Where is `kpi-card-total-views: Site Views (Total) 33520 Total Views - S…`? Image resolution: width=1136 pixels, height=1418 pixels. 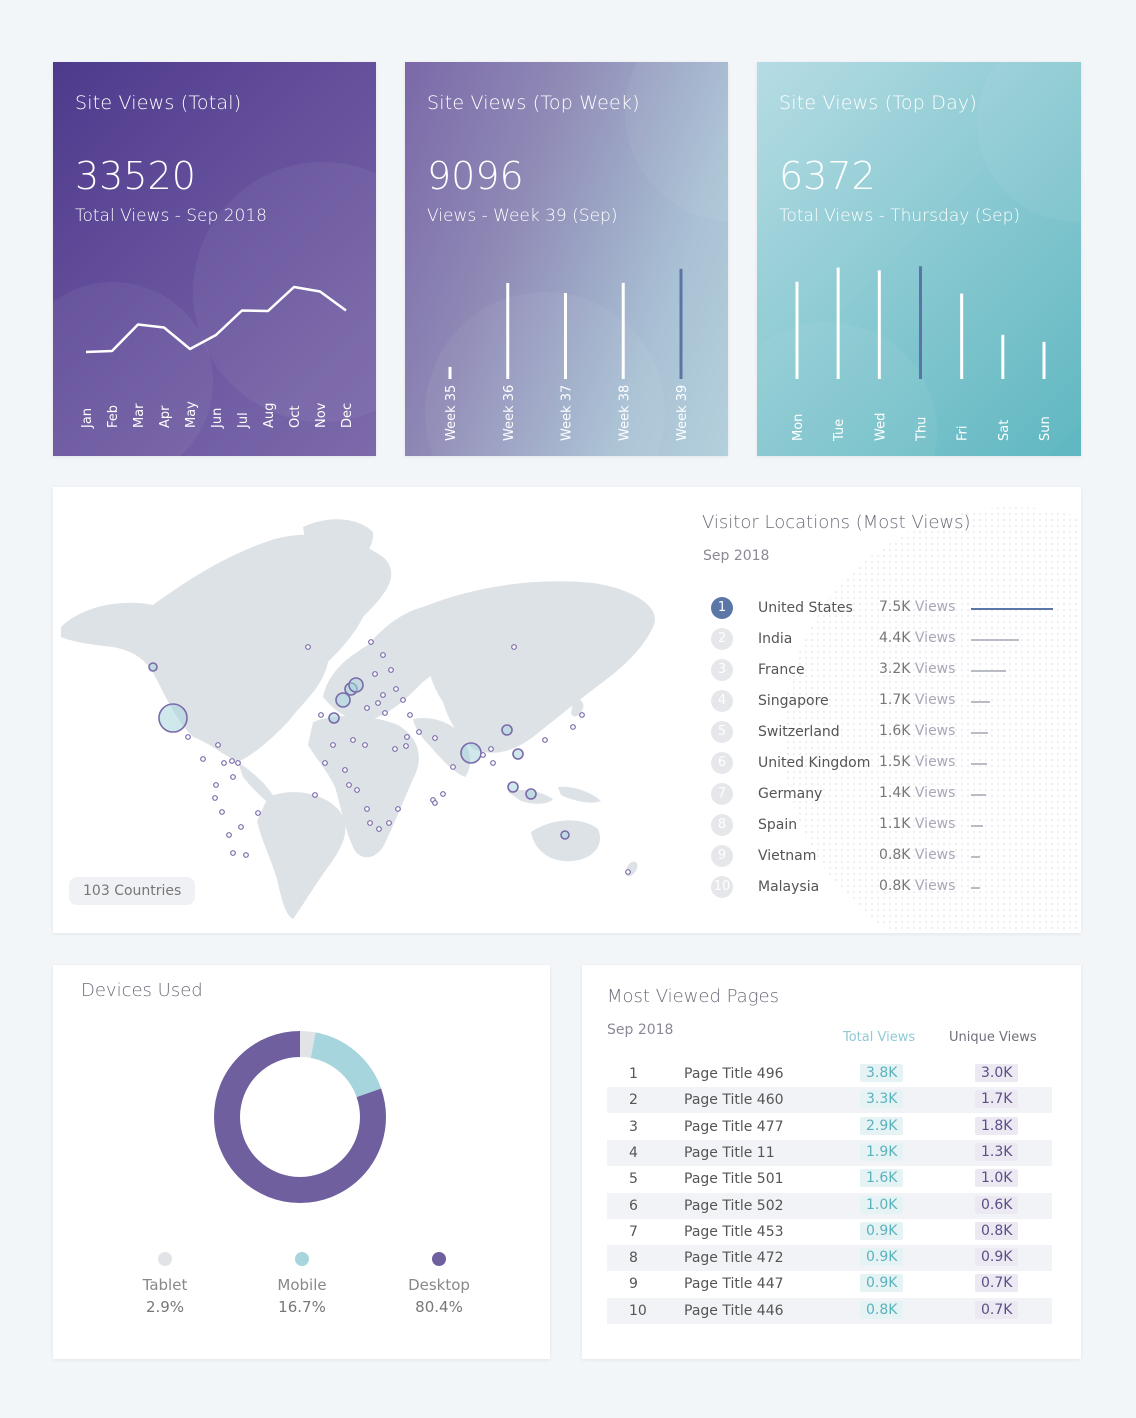
kpi-card-total-views: Site Views (Total) 33520 Total Views - S… is located at coordinates (214, 259).